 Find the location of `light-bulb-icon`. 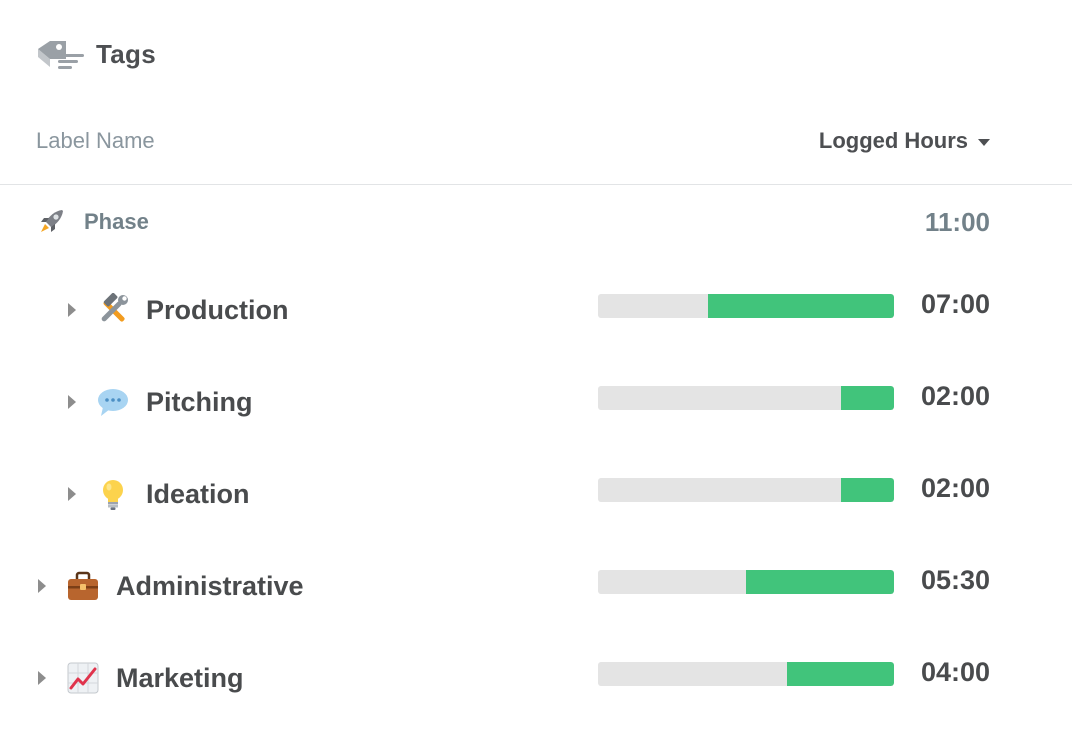

light-bulb-icon is located at coordinates (113, 495).